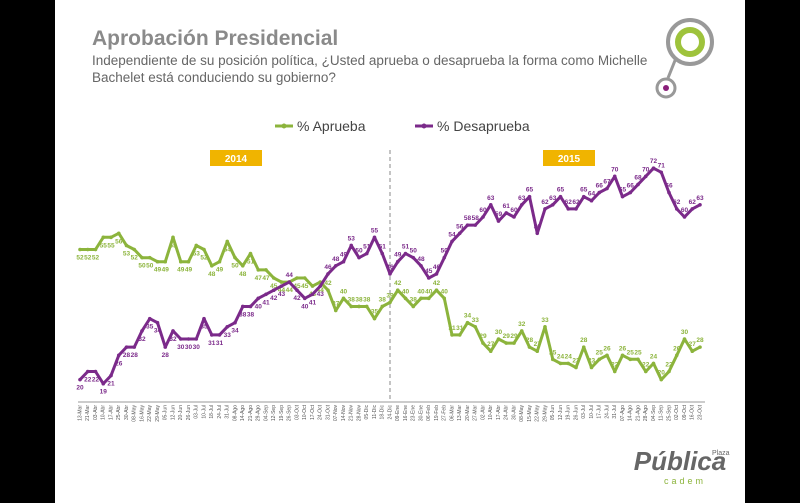 Image resolution: width=800 pixels, height=503 pixels. Describe the element at coordinates (328, 283) in the screenshot. I see `data-label: 42` at that location.